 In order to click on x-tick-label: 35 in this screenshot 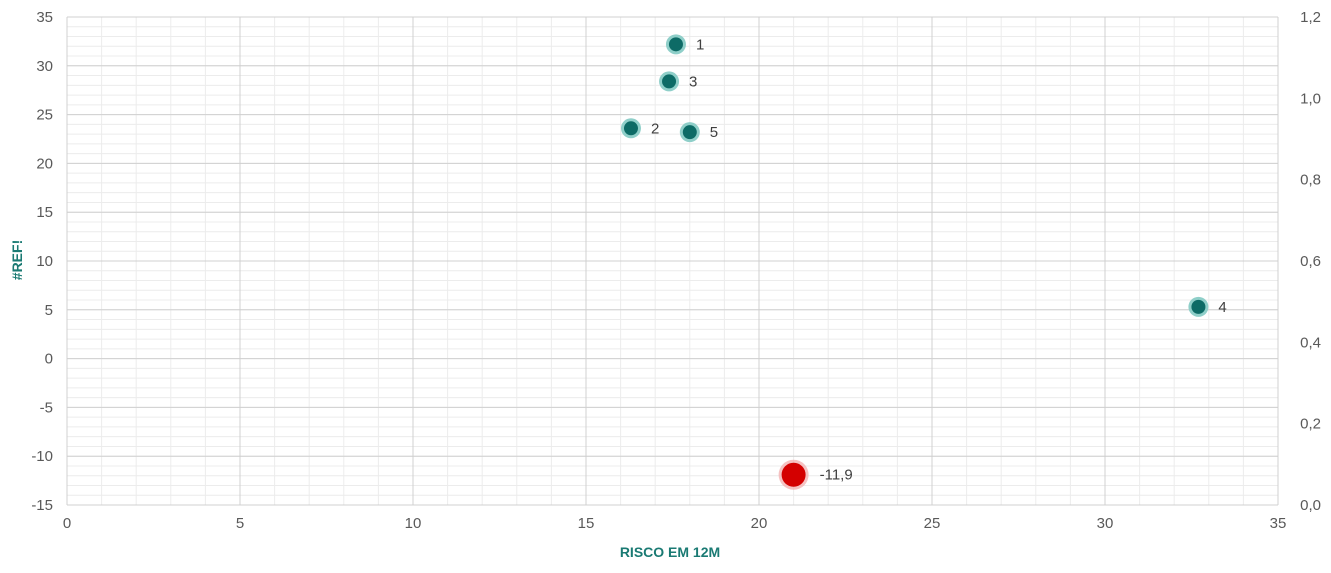, I will do `click(1278, 523)`.